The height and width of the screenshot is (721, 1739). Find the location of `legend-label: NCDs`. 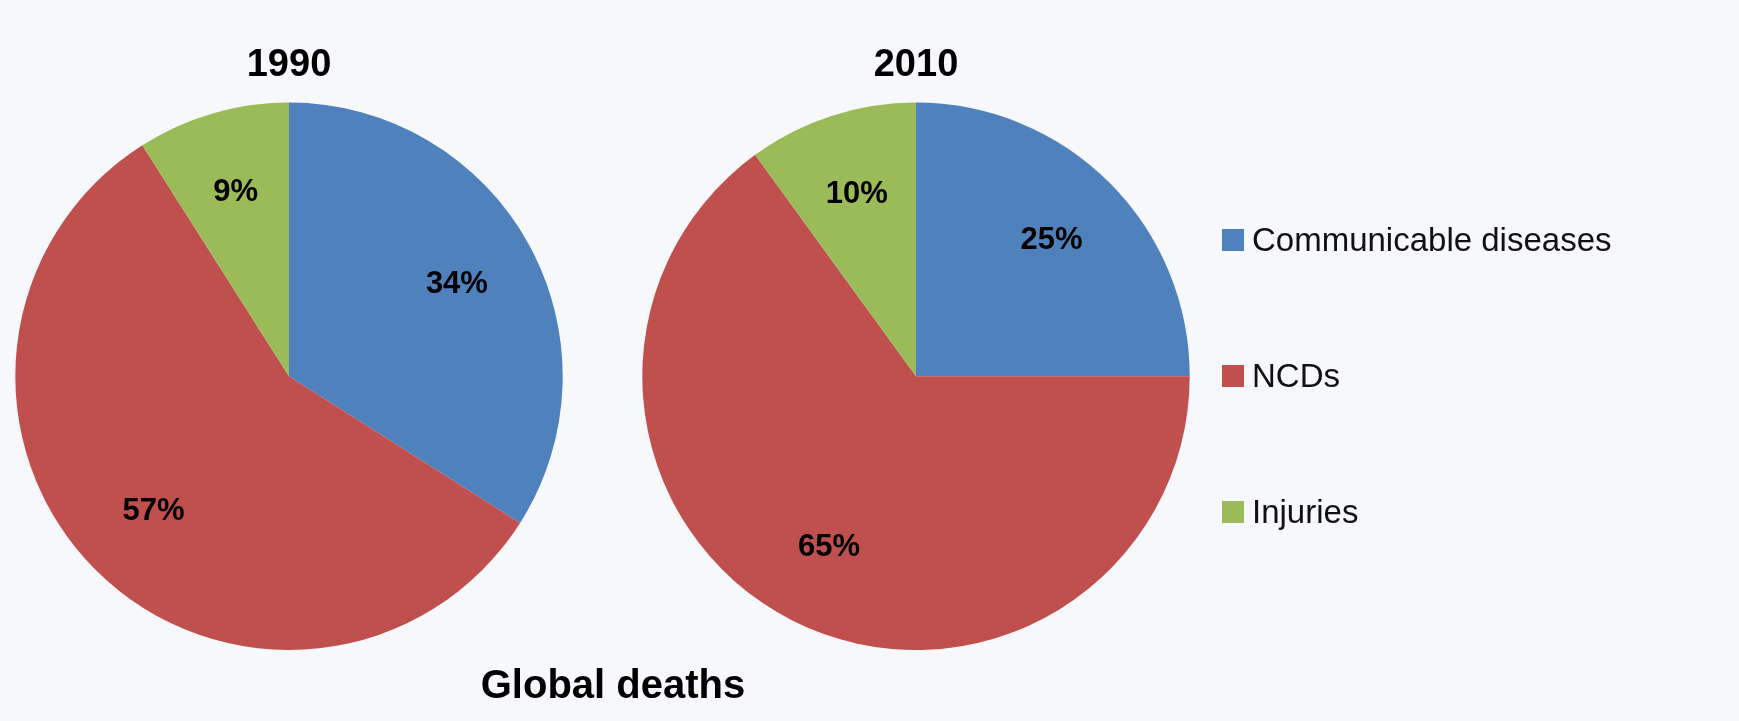

legend-label: NCDs is located at coordinates (1296, 376).